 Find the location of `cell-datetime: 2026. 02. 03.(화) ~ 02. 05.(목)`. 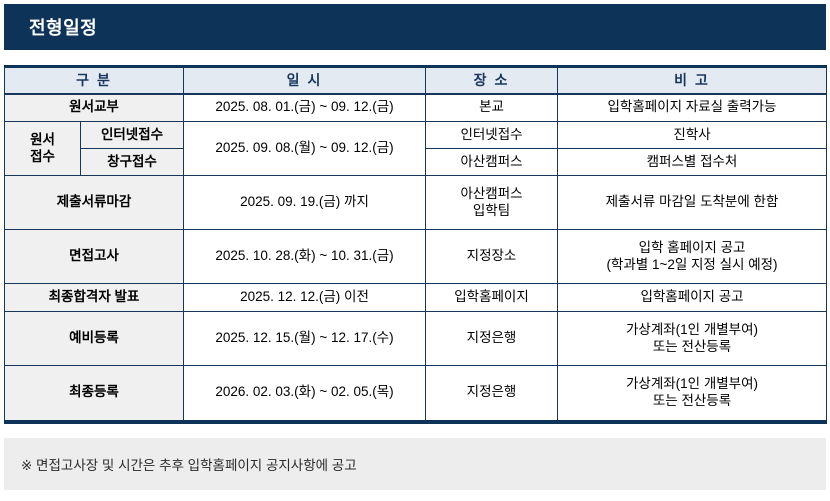

cell-datetime: 2026. 02. 03.(화) ~ 02. 05.(목) is located at coordinates (304, 393).